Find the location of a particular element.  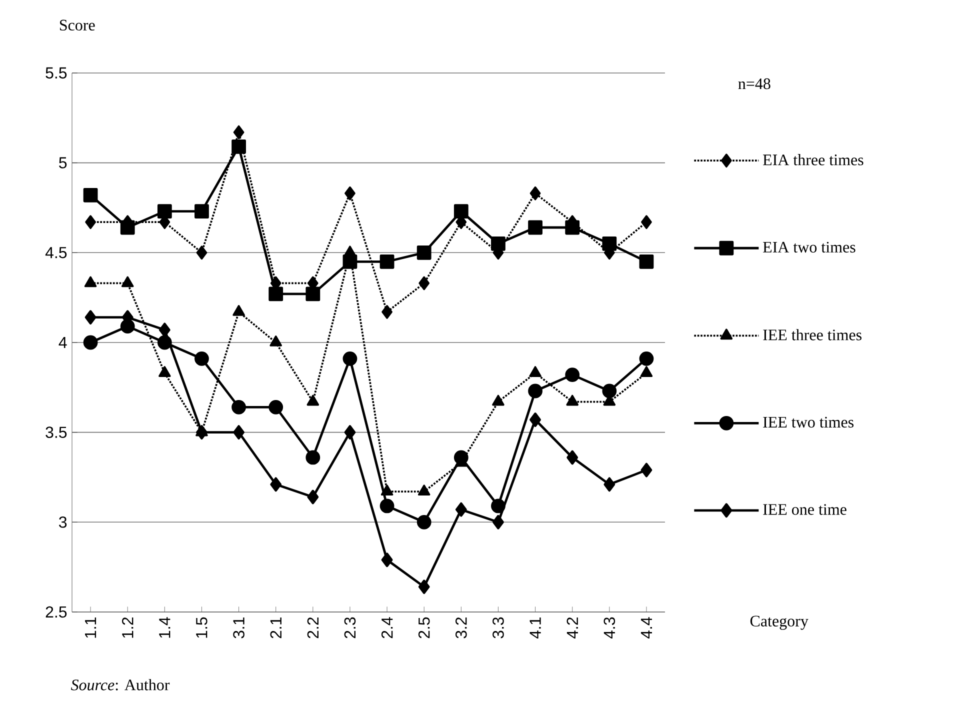

y-tick-label: 2.5 is located at coordinates (56, 612).